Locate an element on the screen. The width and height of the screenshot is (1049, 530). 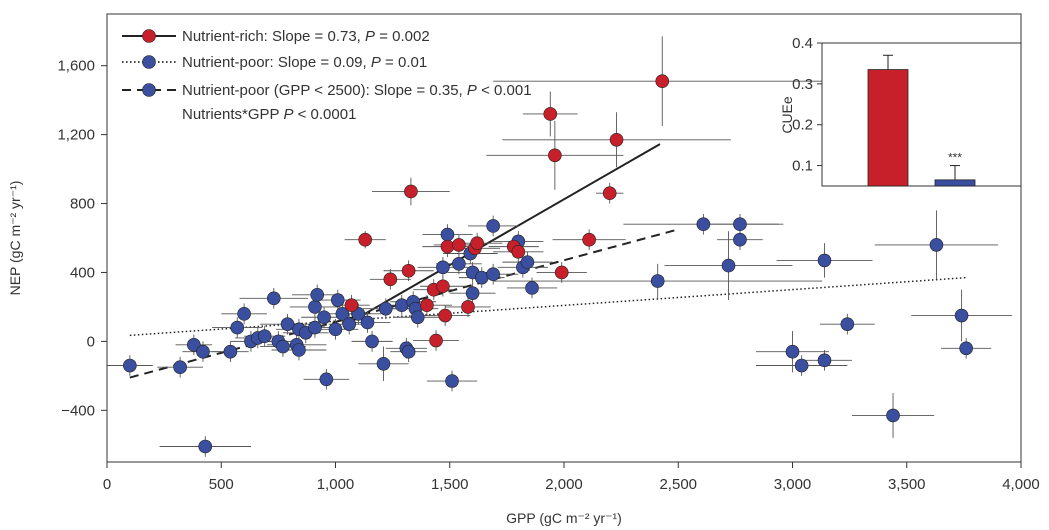
y-tick-label: 1,200 is located at coordinates (76, 135).